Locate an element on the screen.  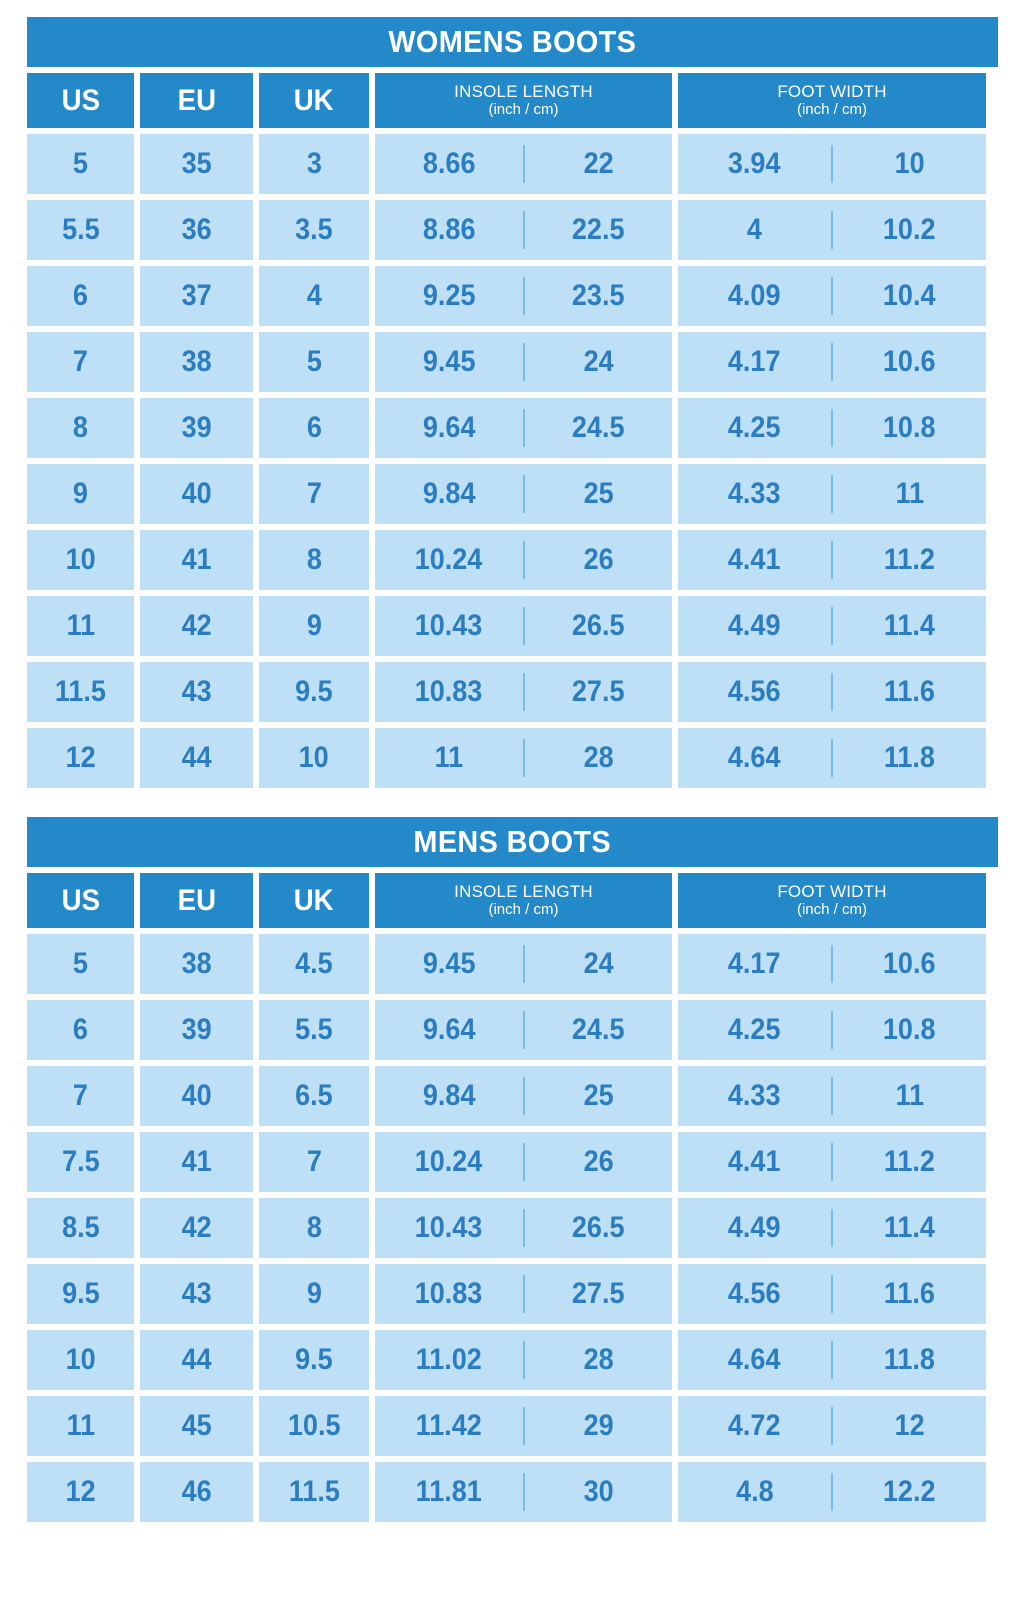
cell-uk-value: 9 is located at coordinates (314, 625).